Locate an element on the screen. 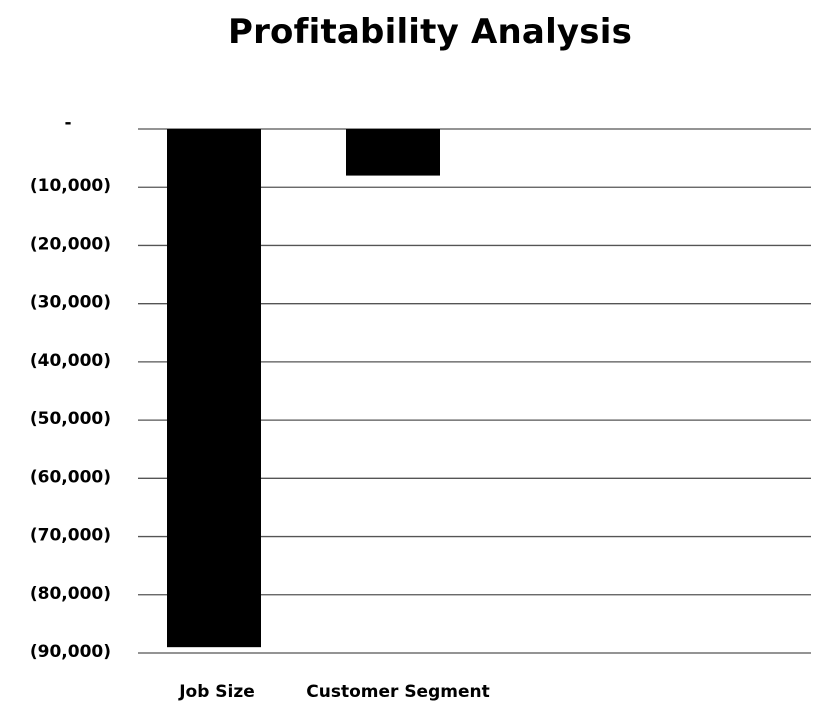 This screenshot has height=714, width=833. x-category-label: Job Size is located at coordinates (216, 692).